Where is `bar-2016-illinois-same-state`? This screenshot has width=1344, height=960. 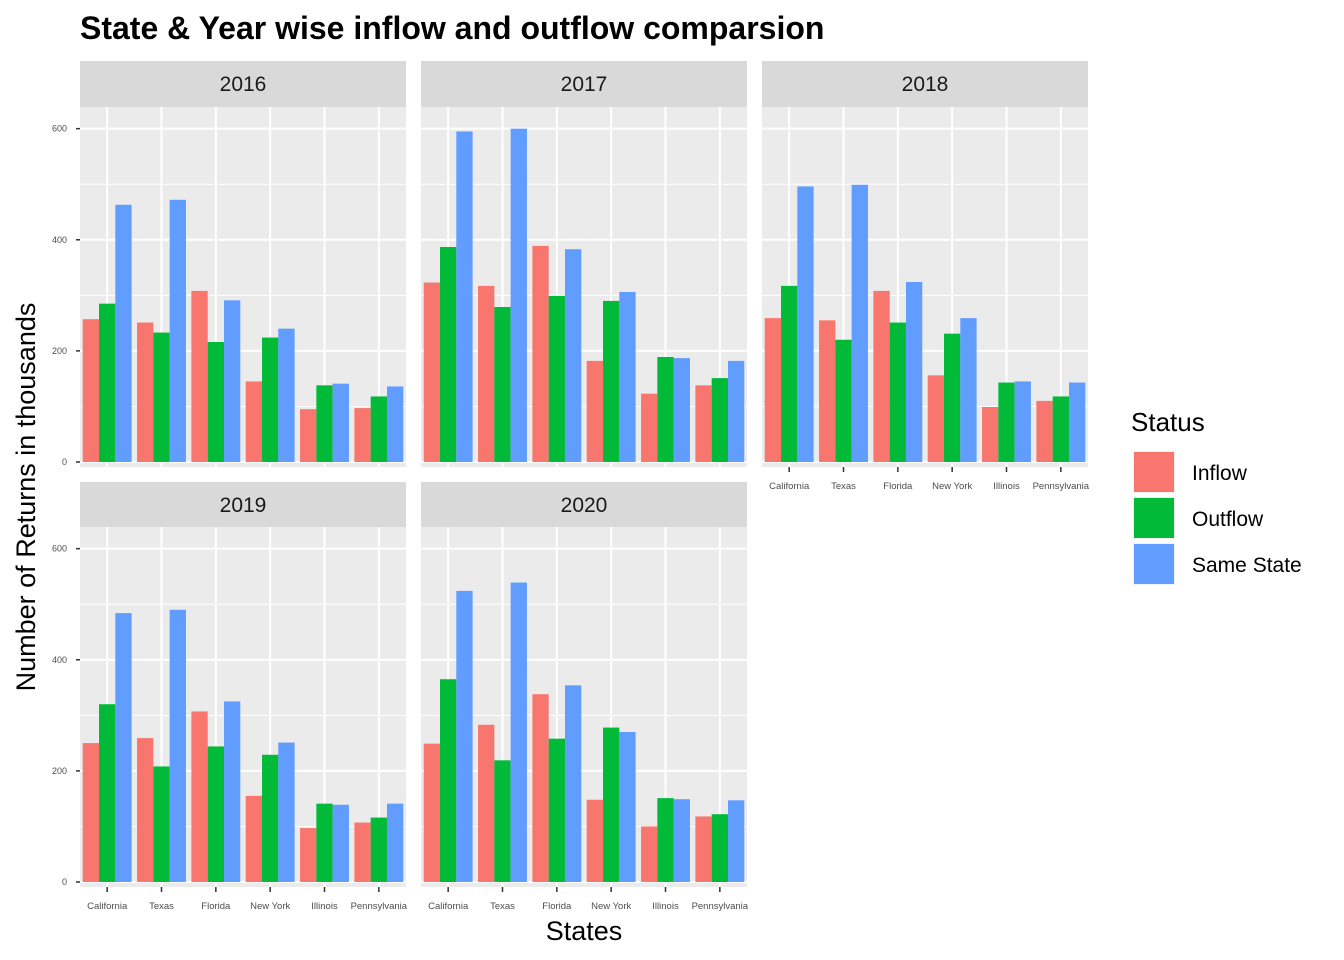 bar-2016-illinois-same-state is located at coordinates (340, 422).